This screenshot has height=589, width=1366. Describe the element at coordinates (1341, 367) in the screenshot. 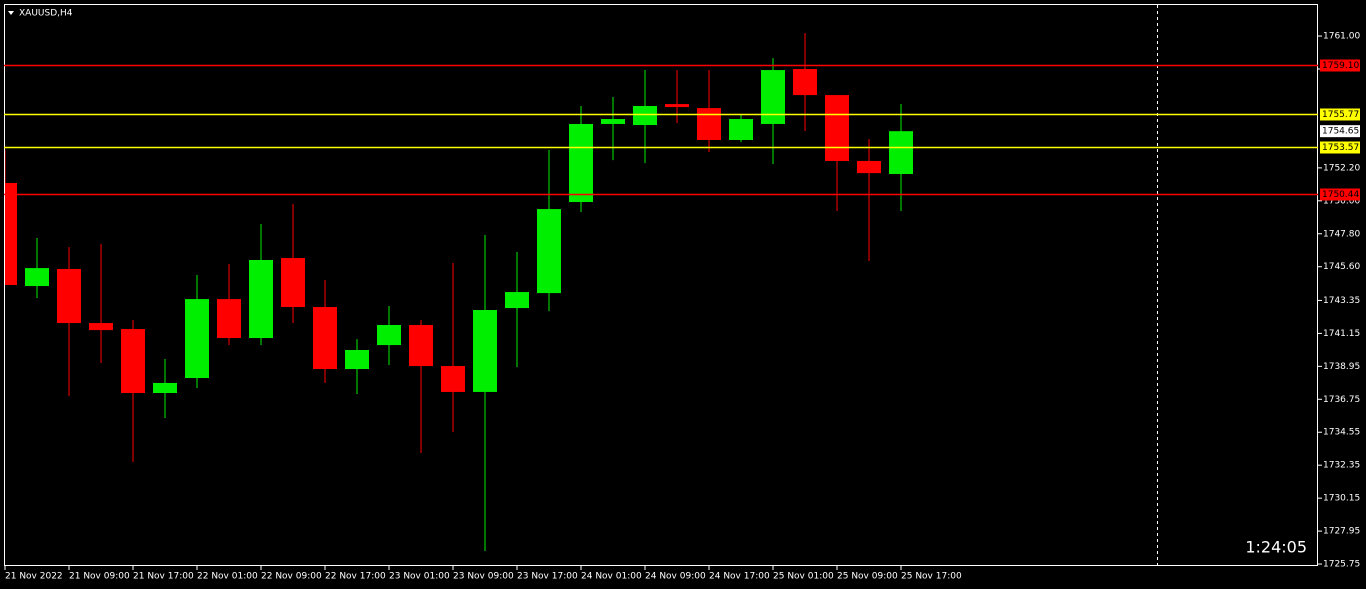

I see `y-tick-label: 1738.95` at that location.